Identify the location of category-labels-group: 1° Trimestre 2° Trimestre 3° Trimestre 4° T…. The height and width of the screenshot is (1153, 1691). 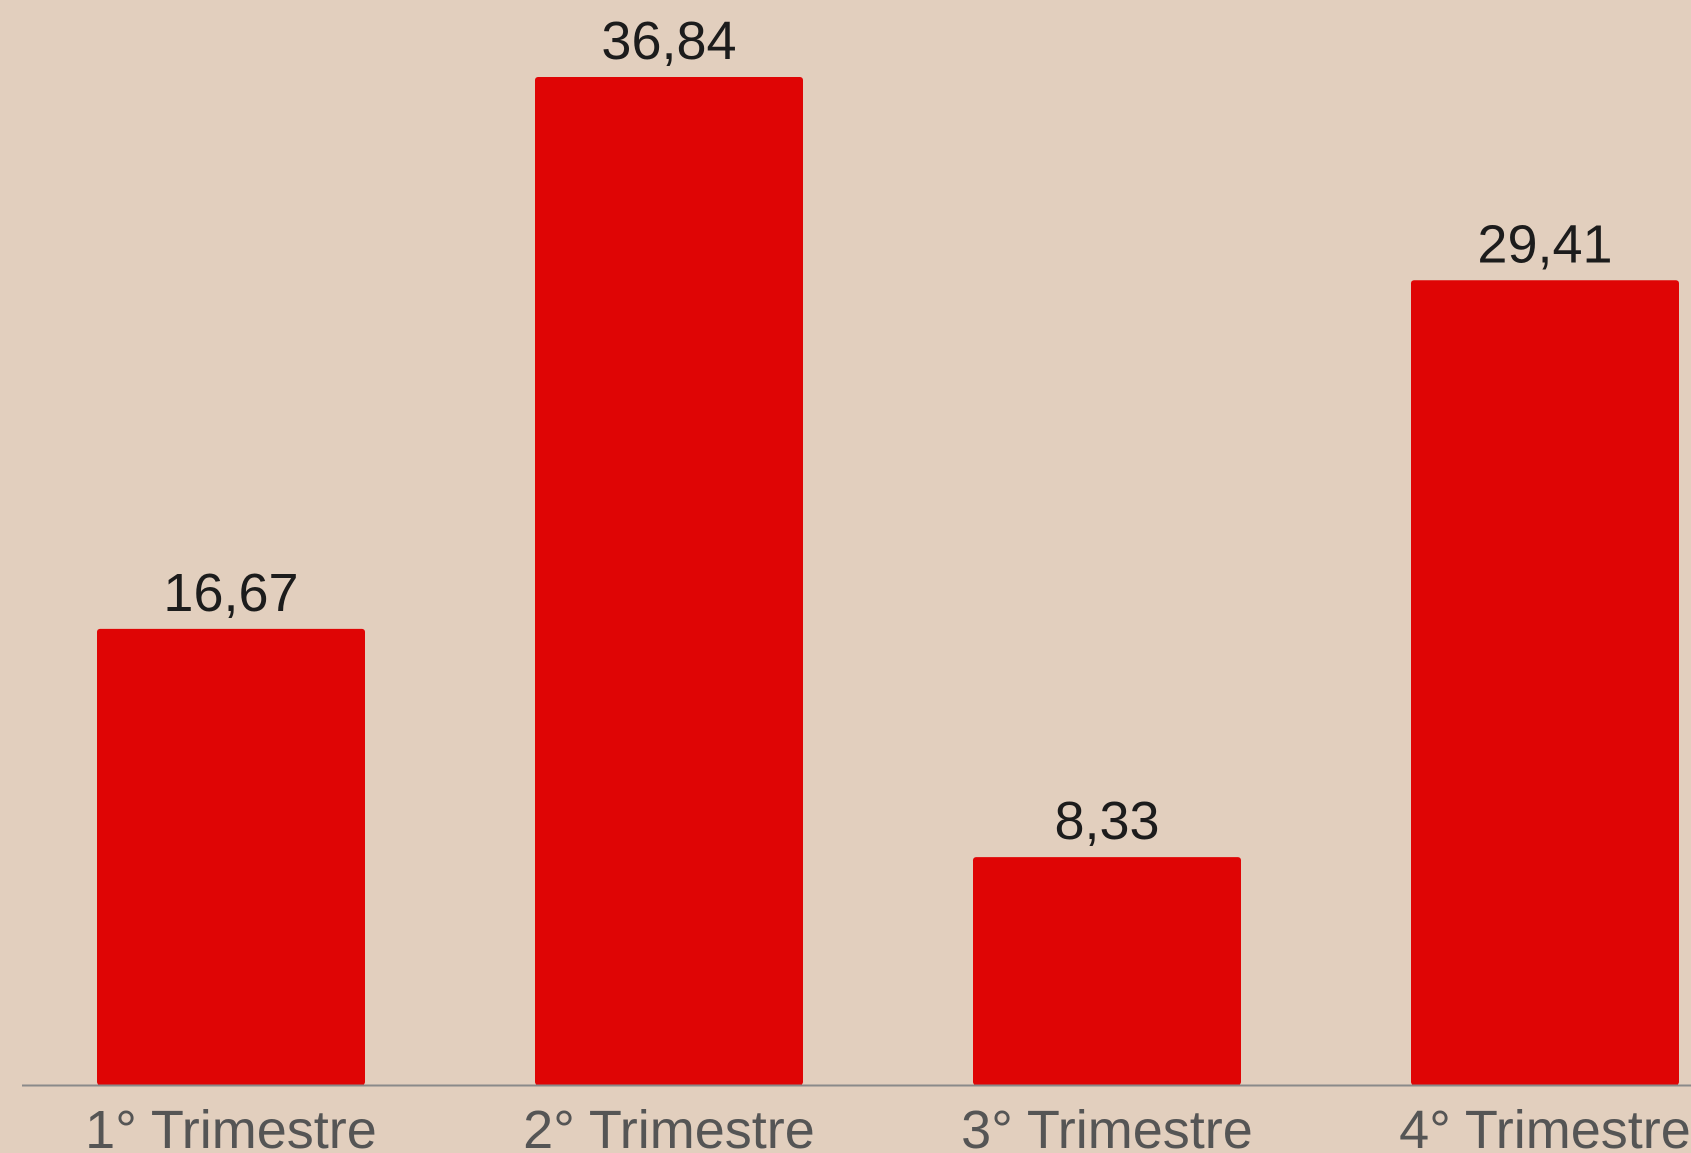
(888, 1126).